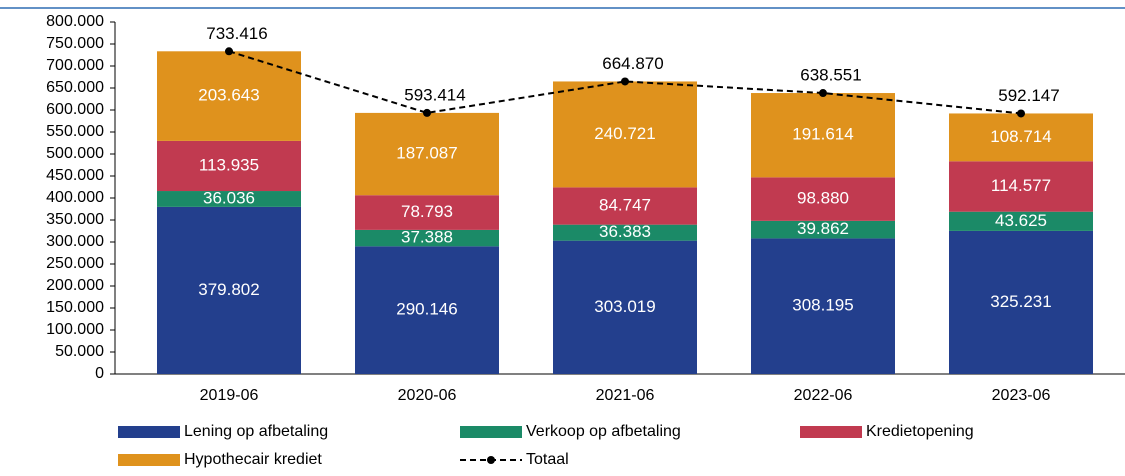 This screenshot has height=476, width=1125. Describe the element at coordinates (229, 395) in the screenshot. I see `x-tick-label: 2019-06` at that location.